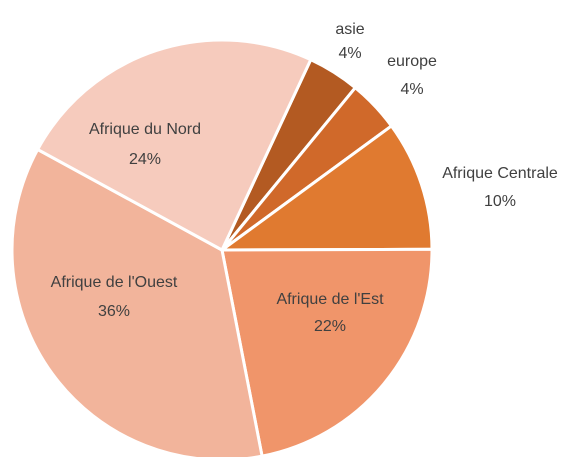  What do you see at coordinates (500, 173) in the screenshot?
I see `slice-label: Afrique Centrale` at bounding box center [500, 173].